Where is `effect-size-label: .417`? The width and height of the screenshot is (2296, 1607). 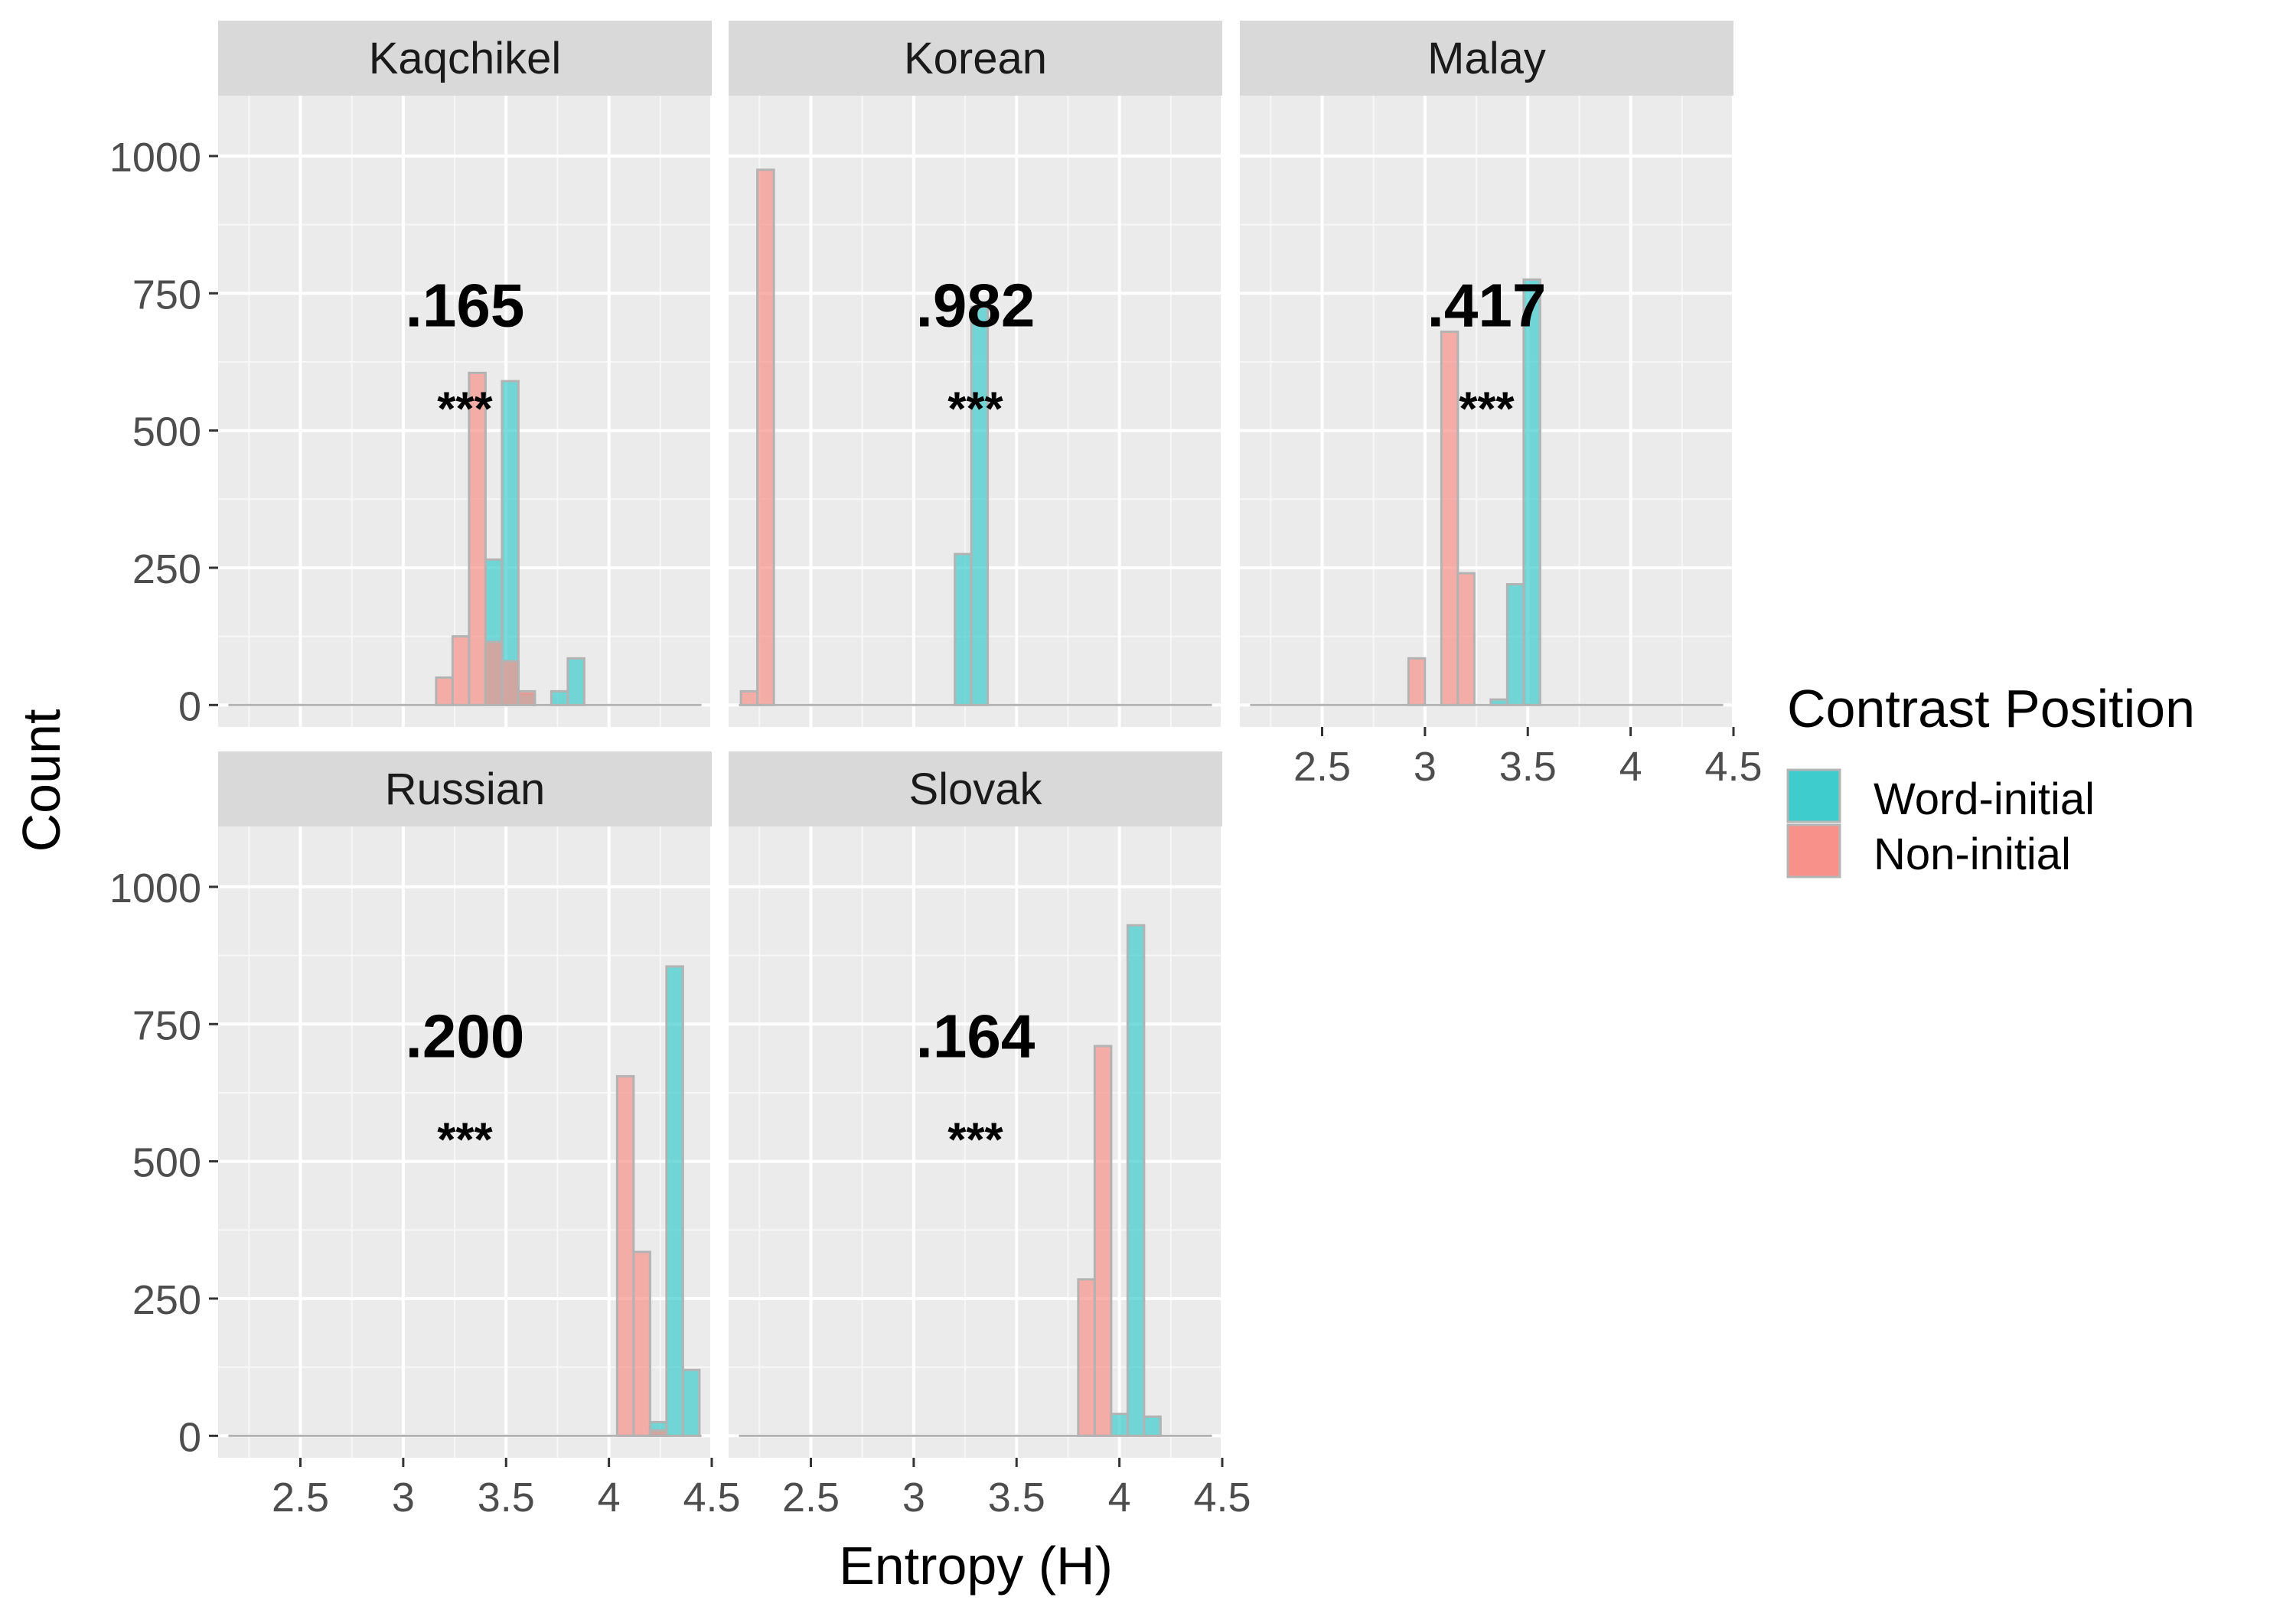
effect-size-label: .417 is located at coordinates (1487, 305).